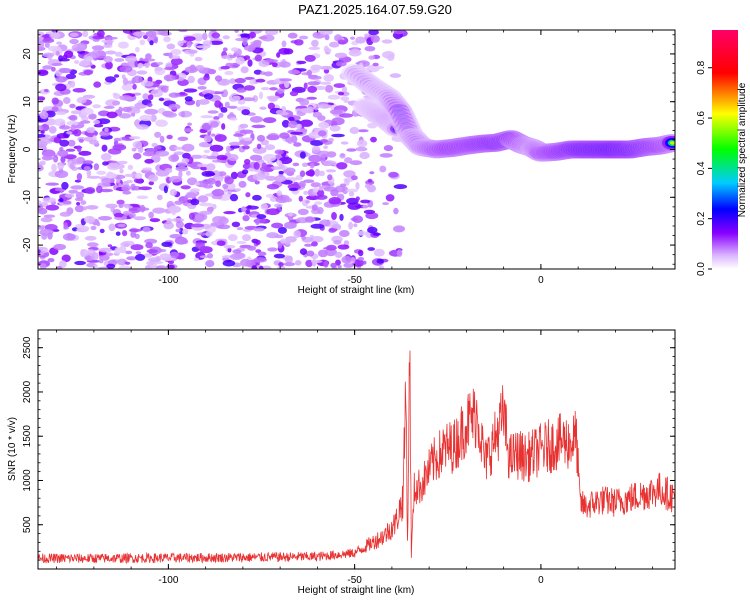 This screenshot has height=600, width=750. Describe the element at coordinates (27, 436) in the screenshot. I see `snr-y-tick-label: 1500` at that location.